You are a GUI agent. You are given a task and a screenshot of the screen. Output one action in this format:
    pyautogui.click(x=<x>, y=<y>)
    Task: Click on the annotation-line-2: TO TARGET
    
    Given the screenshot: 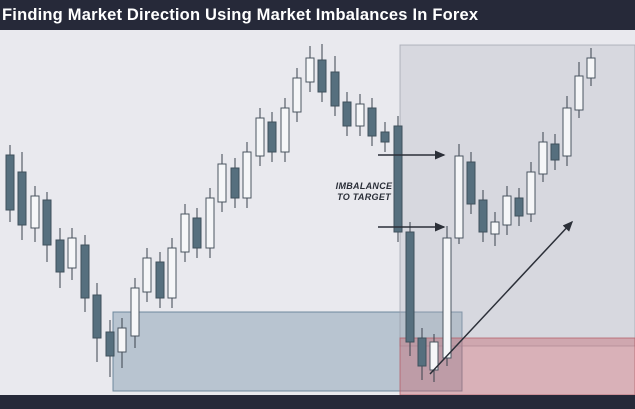 What is the action you would take?
    pyautogui.click(x=364, y=196)
    